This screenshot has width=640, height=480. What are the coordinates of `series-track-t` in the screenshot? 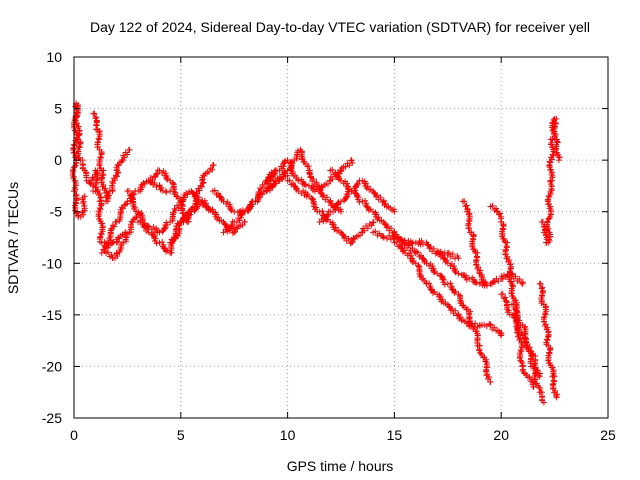 It's located at (453, 317).